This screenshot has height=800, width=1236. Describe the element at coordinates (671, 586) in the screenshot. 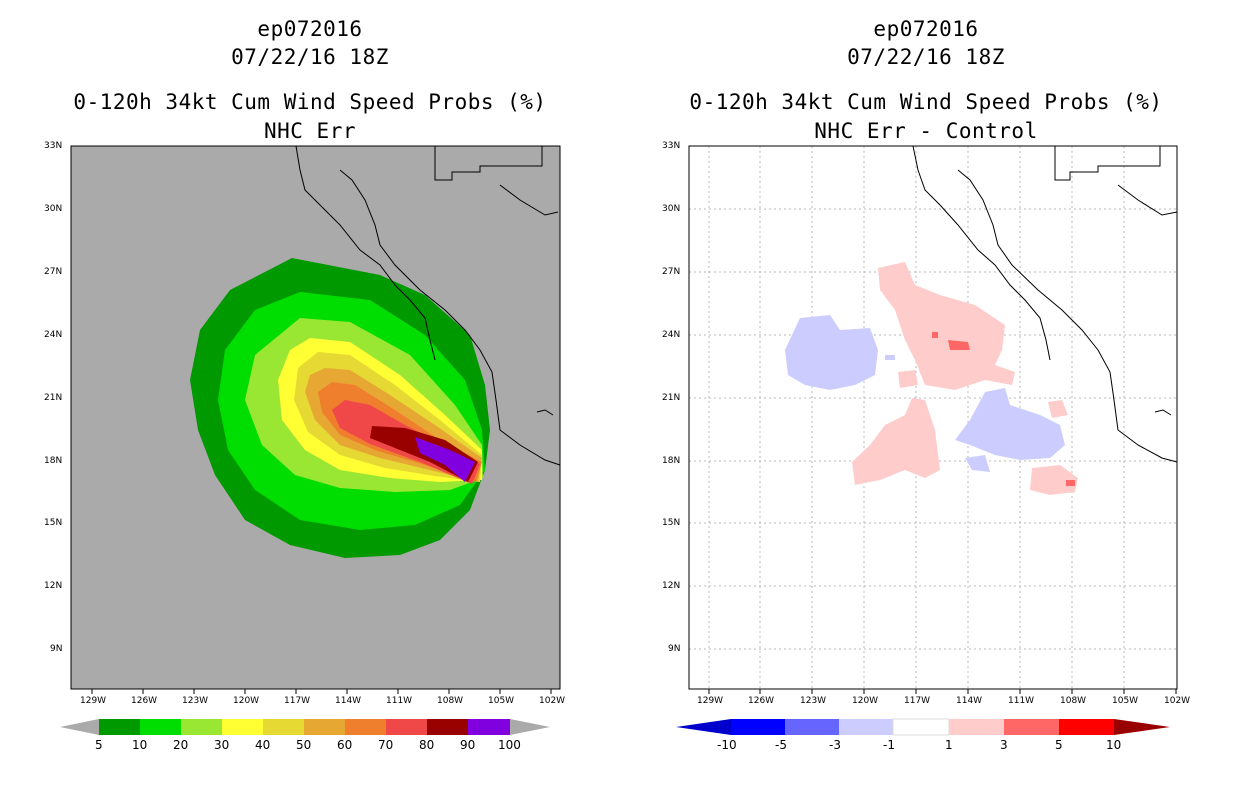

I see `right-lat-label-12n: 12N` at that location.